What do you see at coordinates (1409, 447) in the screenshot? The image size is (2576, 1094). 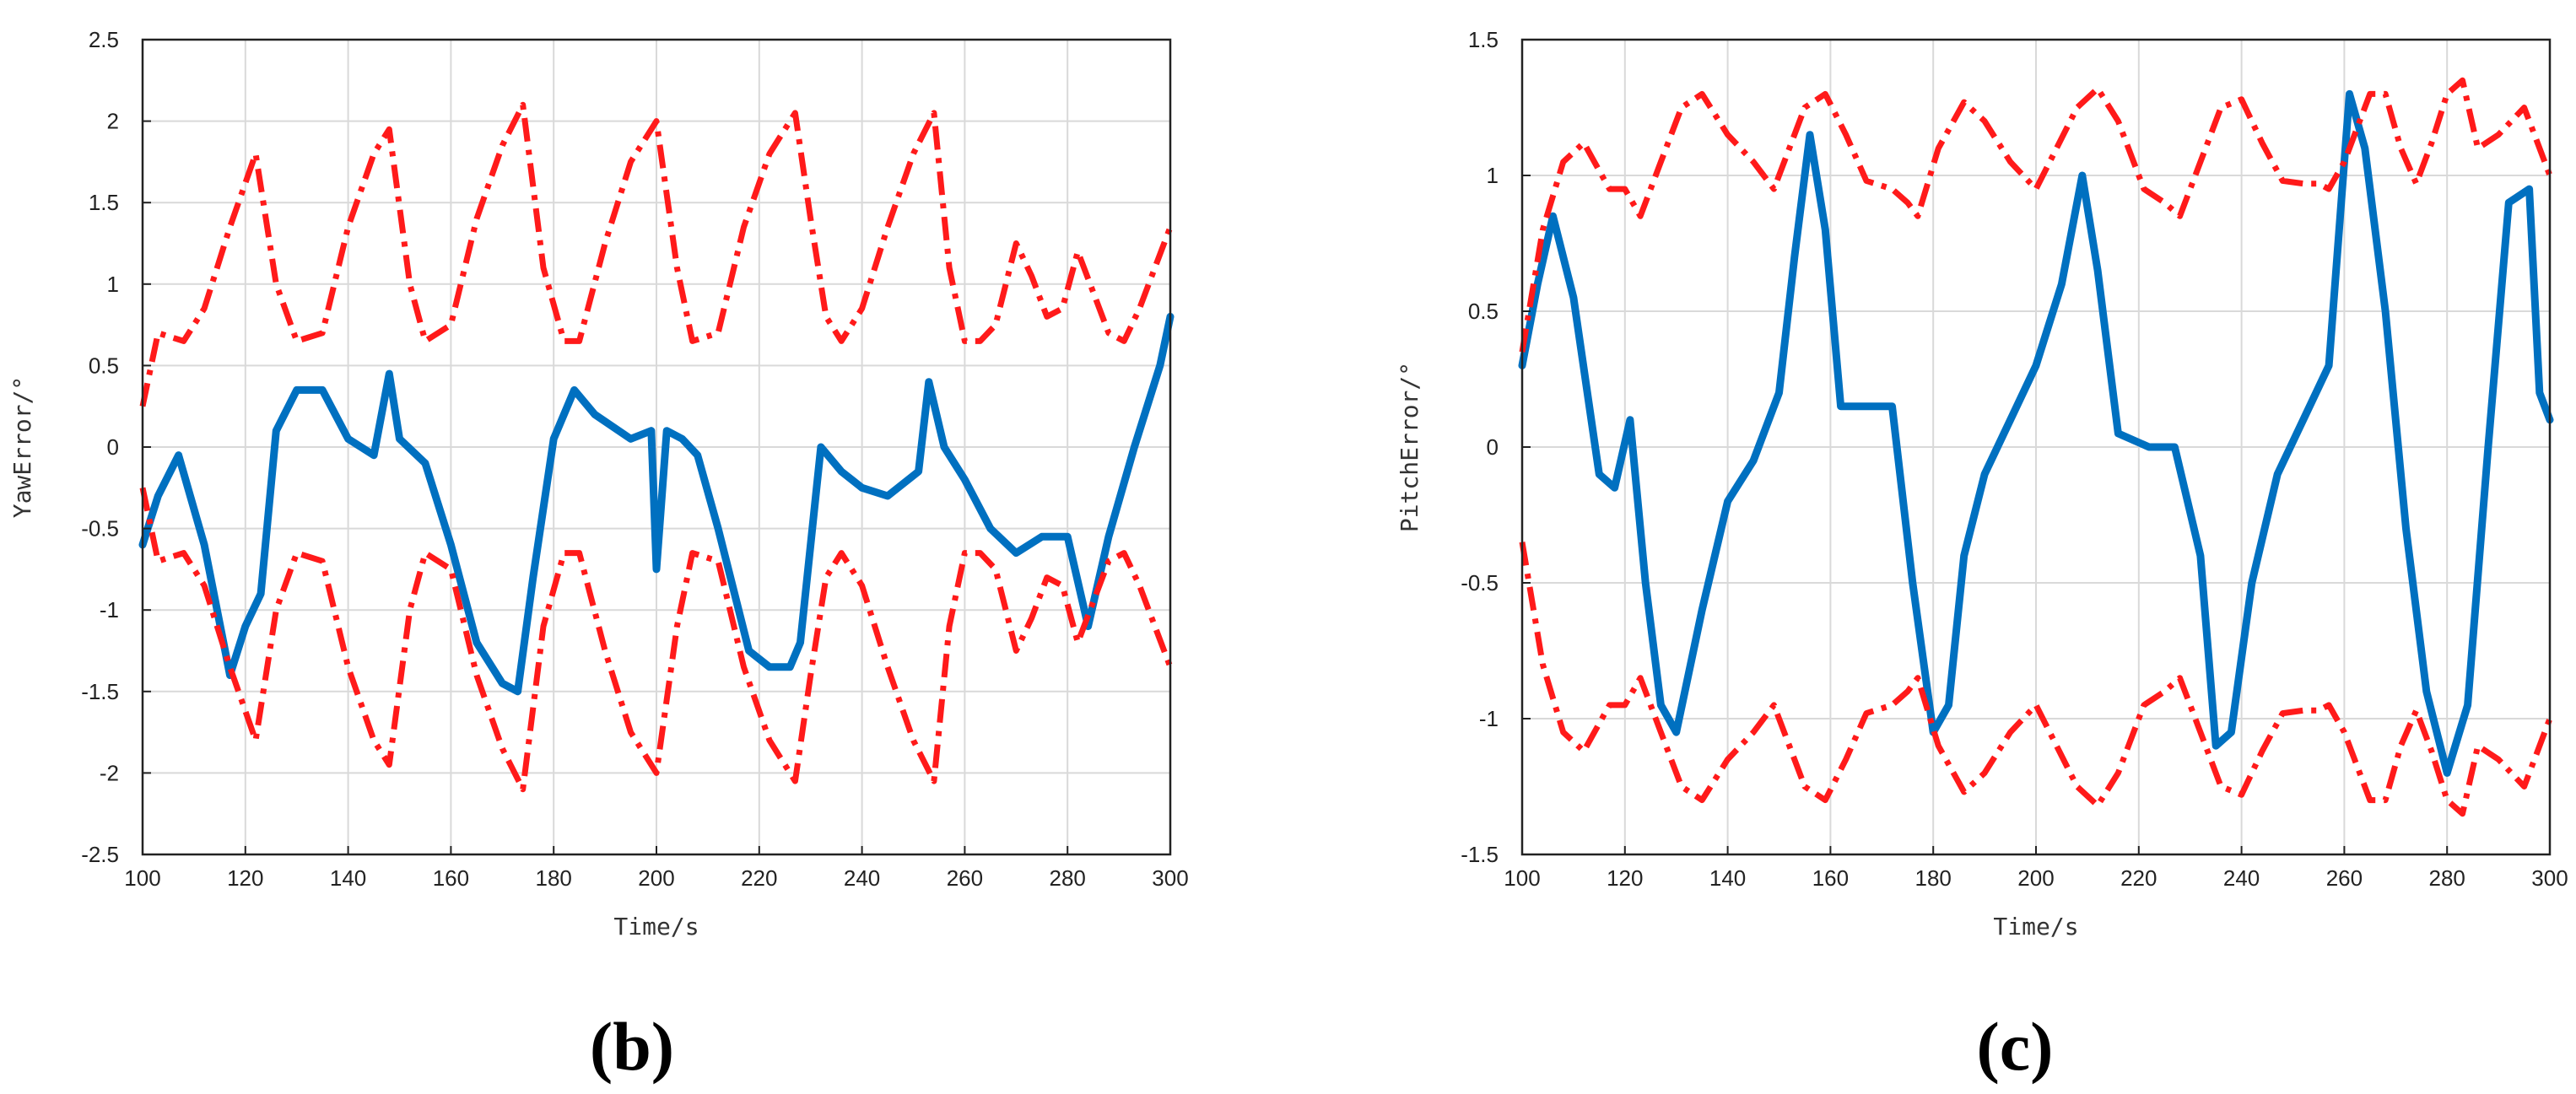 I see `y-axis-label: PitchError/°` at bounding box center [1409, 447].